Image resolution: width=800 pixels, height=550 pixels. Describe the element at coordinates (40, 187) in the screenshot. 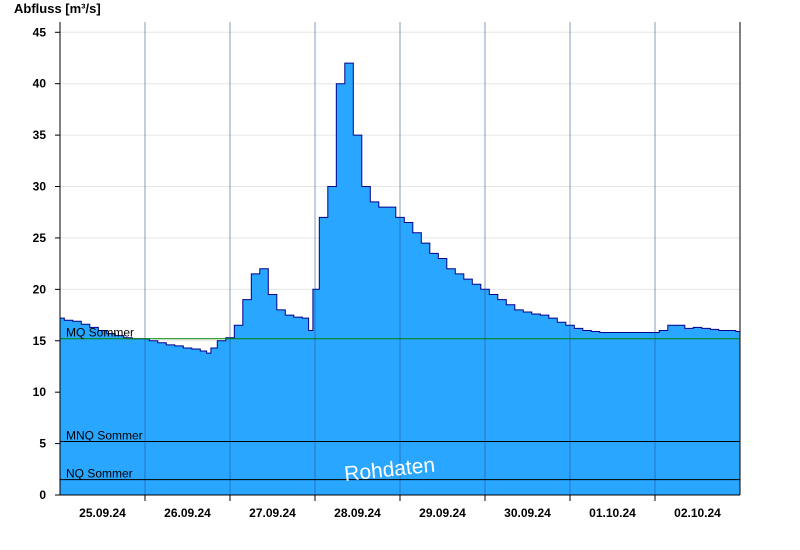

I see `y-tick-label: 30` at that location.